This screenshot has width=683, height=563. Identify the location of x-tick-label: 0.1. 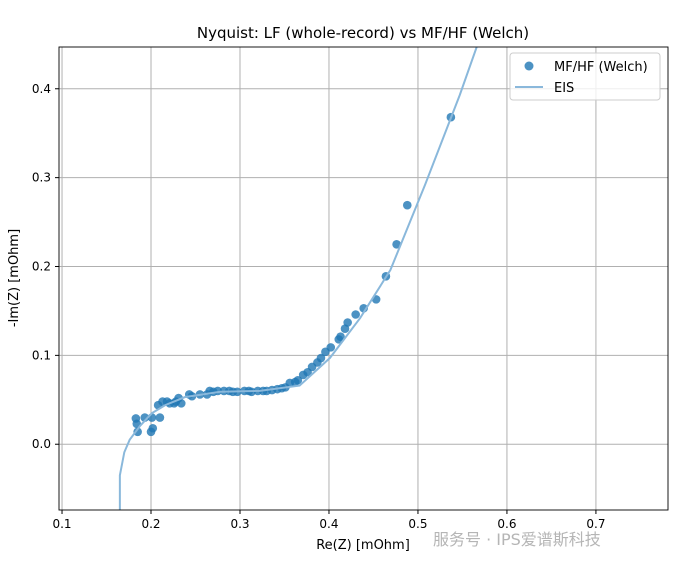
(61, 524).